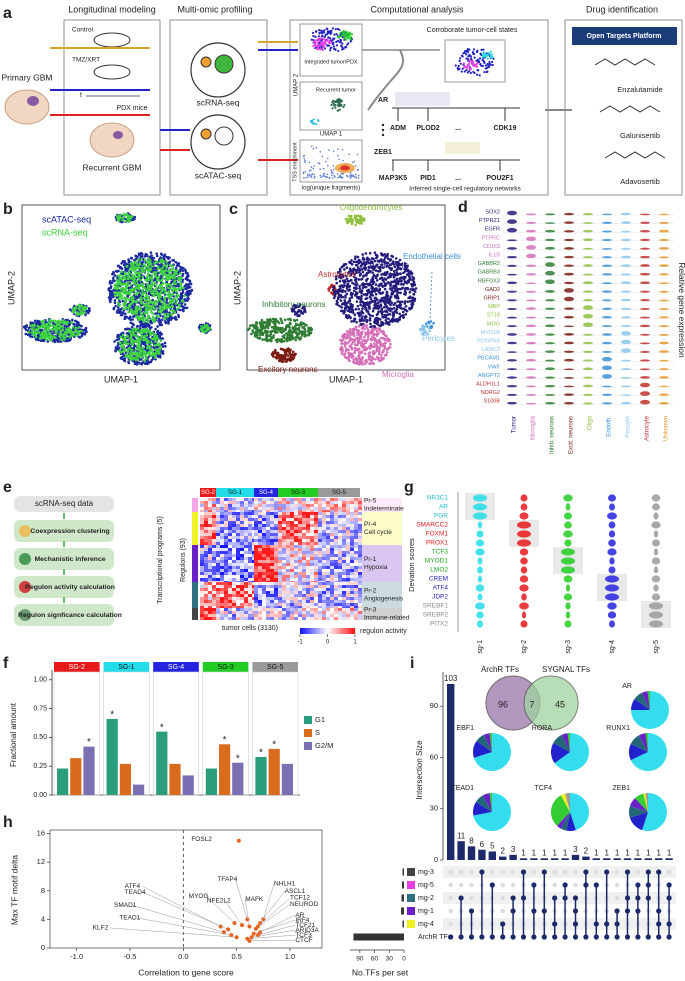 This screenshot has width=685, height=981. I want to click on ellipsis-dot, so click(383, 125).